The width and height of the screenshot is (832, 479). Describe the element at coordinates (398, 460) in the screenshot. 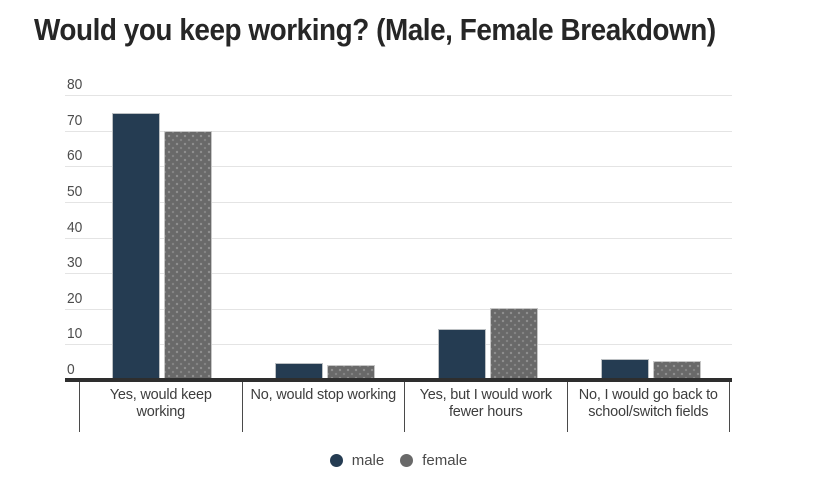

I see `legend: male female` at that location.